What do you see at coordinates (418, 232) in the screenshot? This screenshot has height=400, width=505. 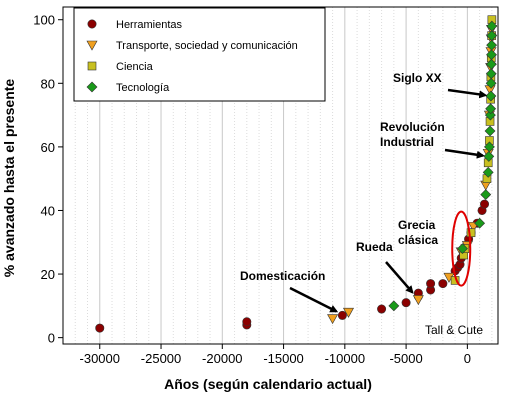 I see `annotation-label: Grecia clásica` at bounding box center [418, 232].